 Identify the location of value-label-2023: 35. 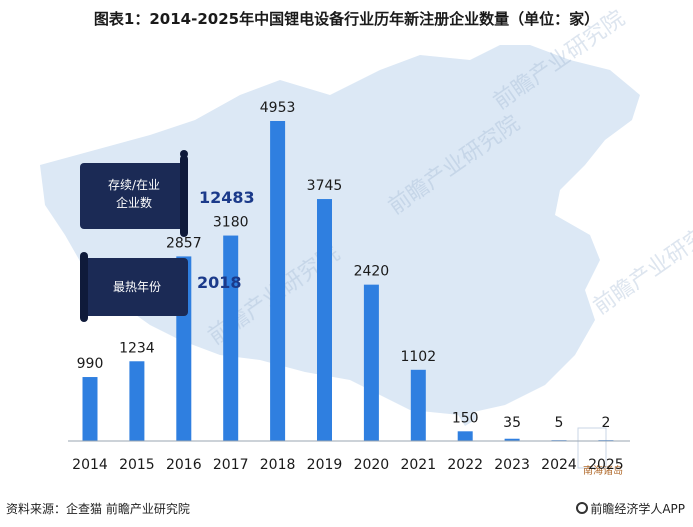
(512, 423).